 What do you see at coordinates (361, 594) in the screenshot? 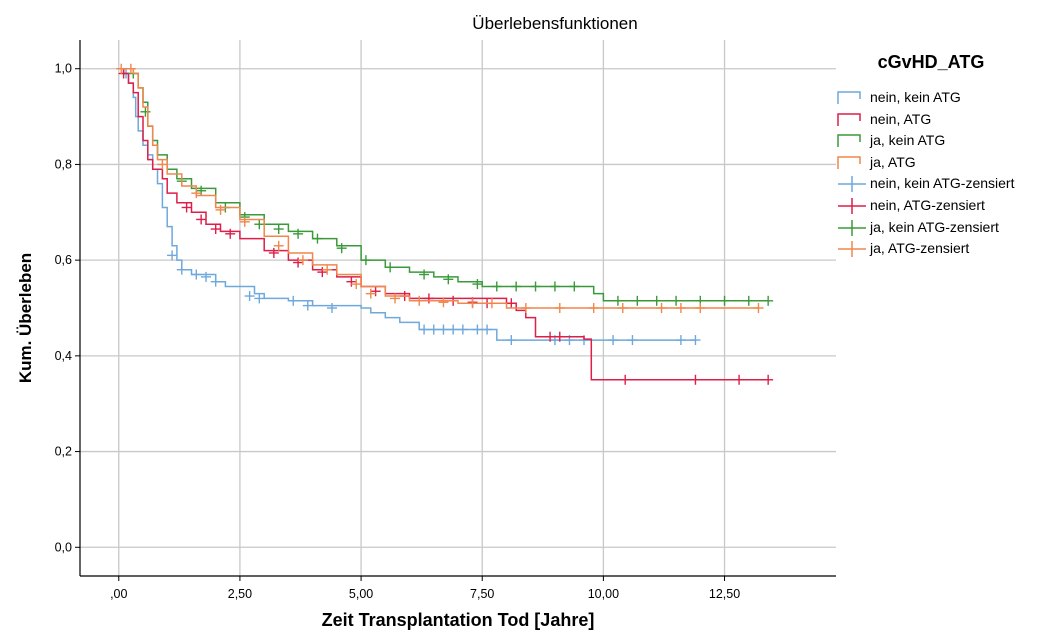
I see `x-tick-label-2: 5,00` at bounding box center [361, 594].